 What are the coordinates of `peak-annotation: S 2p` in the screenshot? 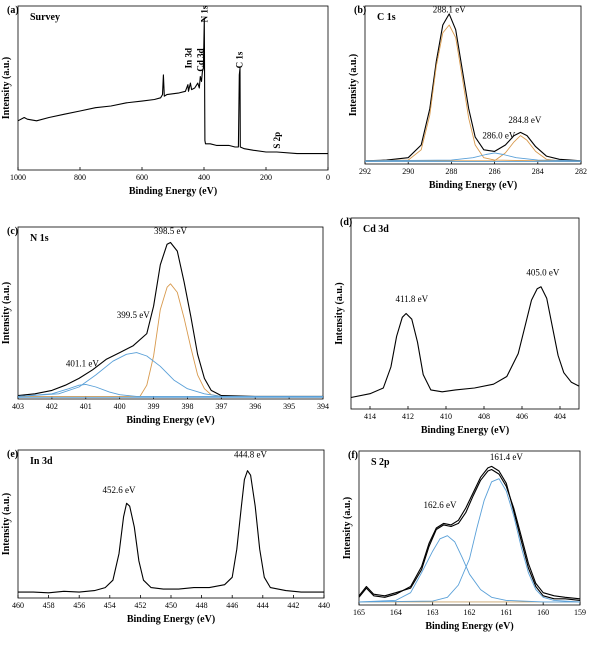 It's located at (277, 140).